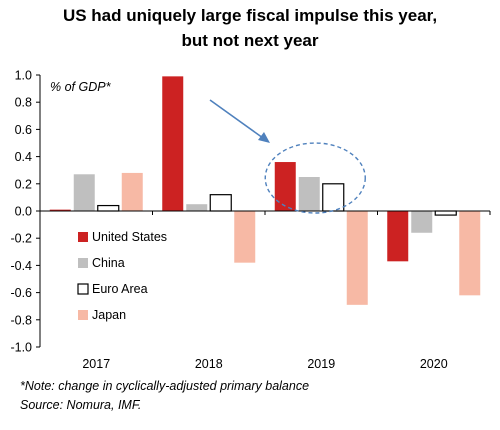 The image size is (500, 430). I want to click on legend-label: China, so click(108, 263).